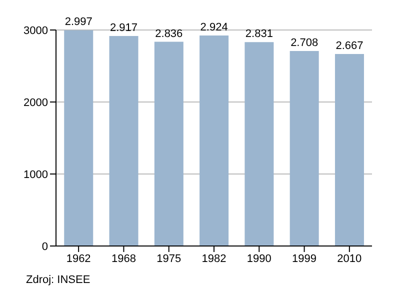 The image size is (400, 300). I want to click on y-tick-label: 2000, so click(36, 102).